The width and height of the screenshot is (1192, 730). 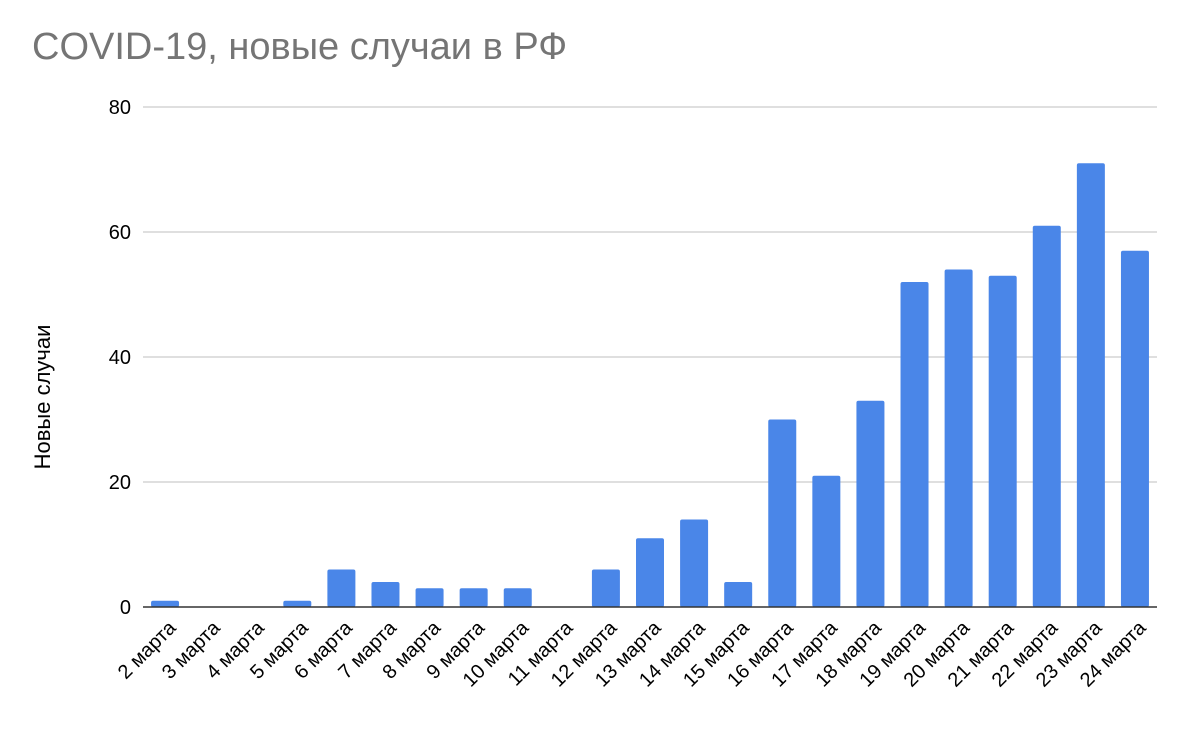 What do you see at coordinates (42, 397) in the screenshot?
I see `y-axis-label: Новые случаи` at bounding box center [42, 397].